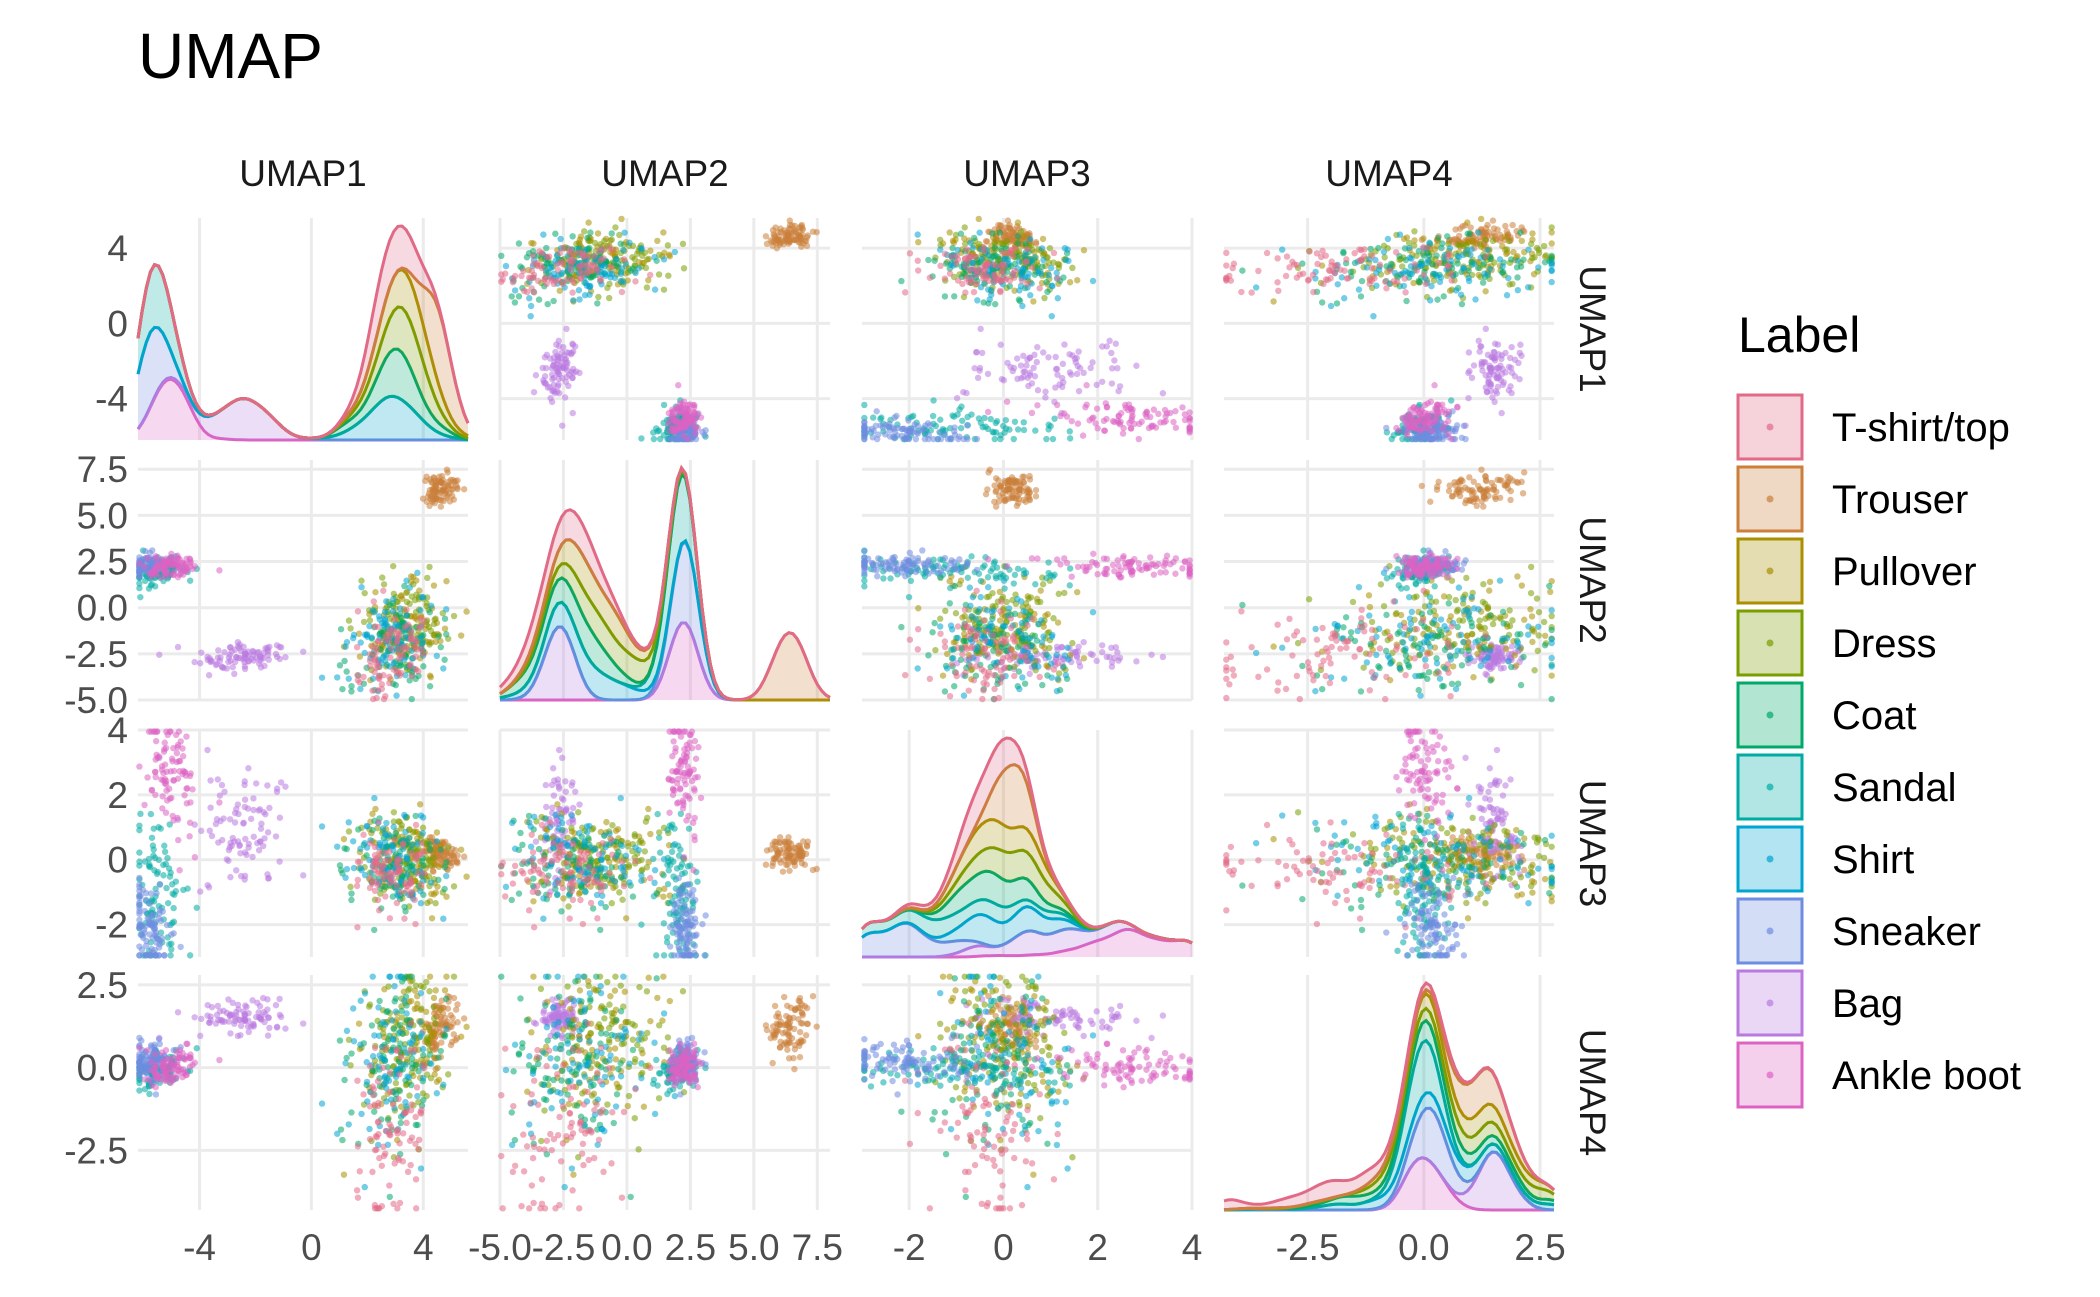 This screenshot has height=1297, width=2100. I want to click on y-tick-label: 2, so click(117, 795).